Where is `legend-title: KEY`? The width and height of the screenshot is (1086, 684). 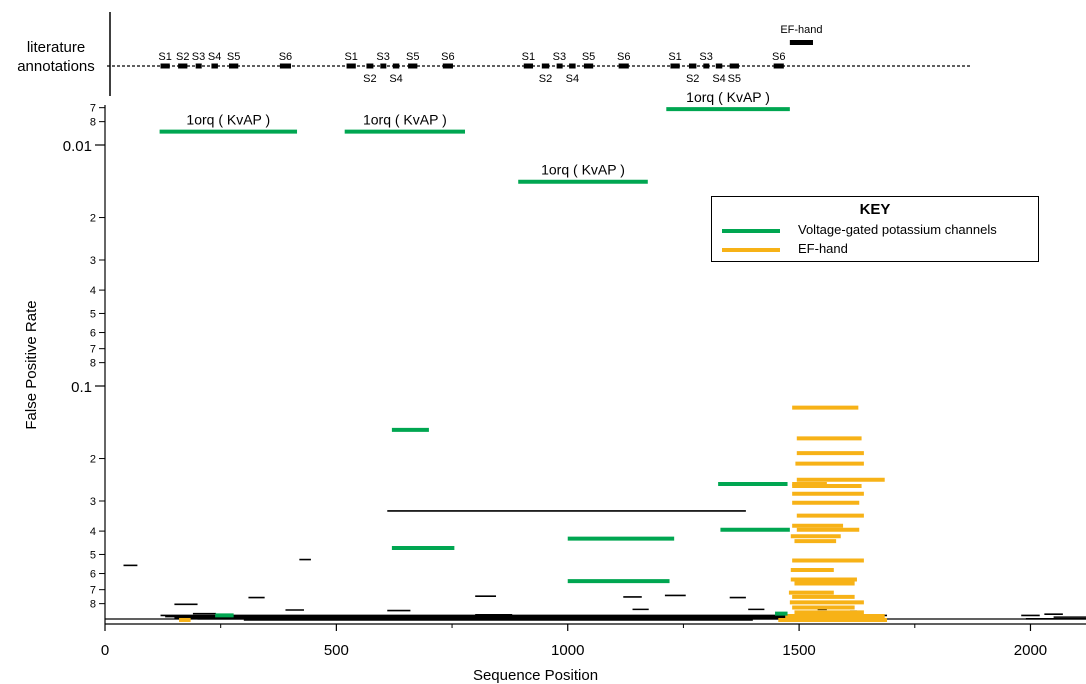 legend-title: KEY is located at coordinates (875, 209).